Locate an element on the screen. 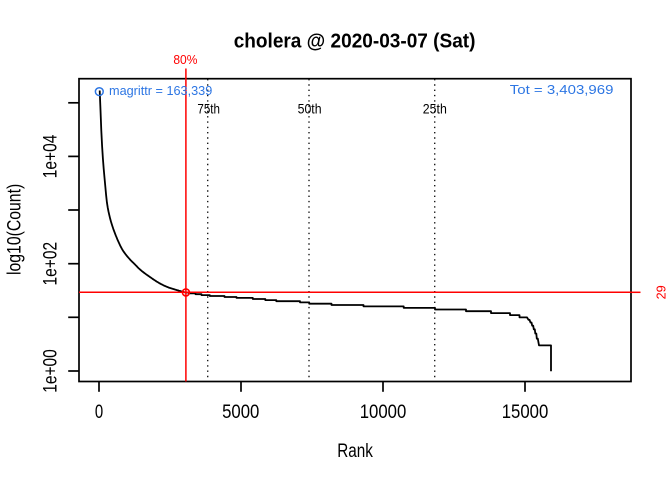 Image resolution: width=672 pixels, height=480 pixels. svg-text: 0 is located at coordinates (99, 412).